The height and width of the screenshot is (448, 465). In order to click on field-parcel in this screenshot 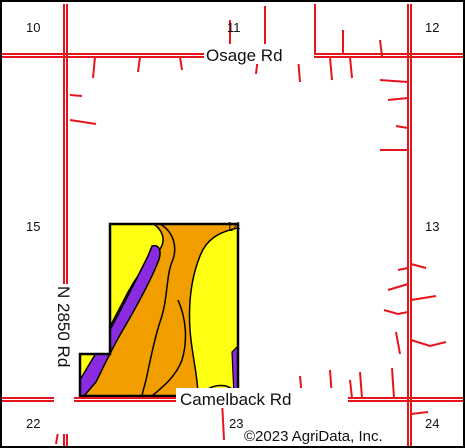, I will do `click(160, 311)`.